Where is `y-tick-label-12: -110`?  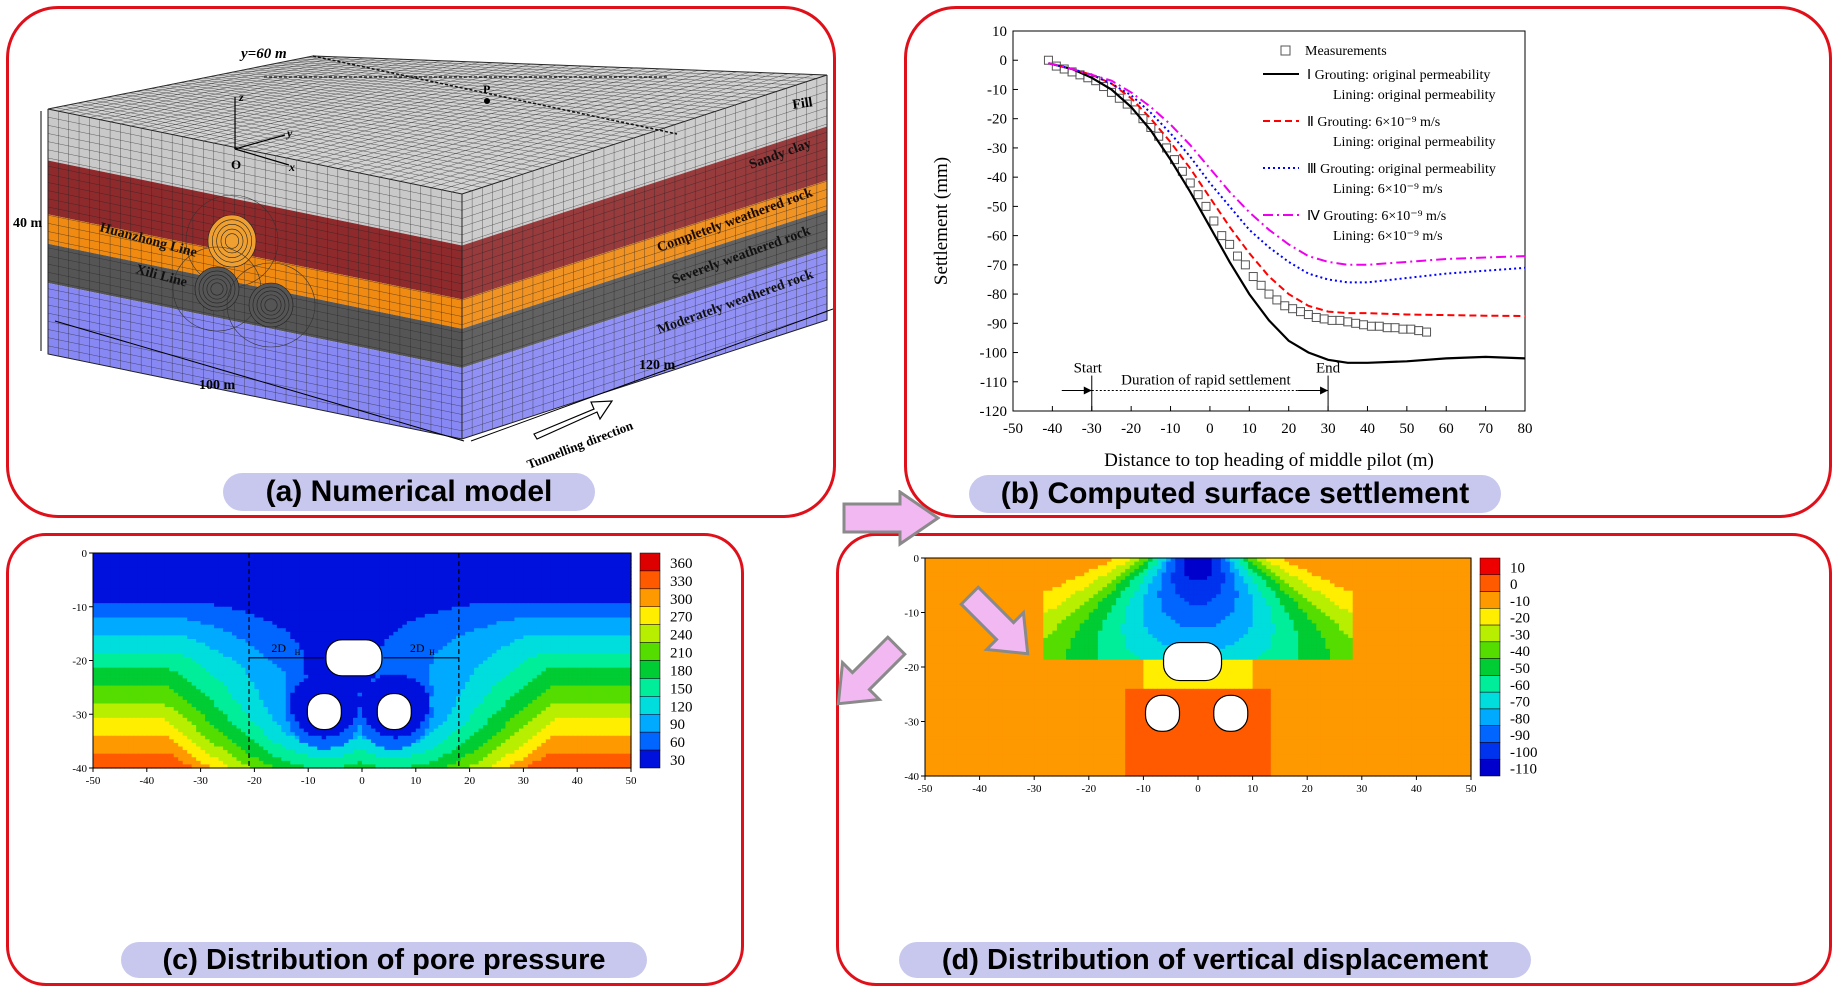
y-tick-label-12: -110 is located at coordinates (993, 383).